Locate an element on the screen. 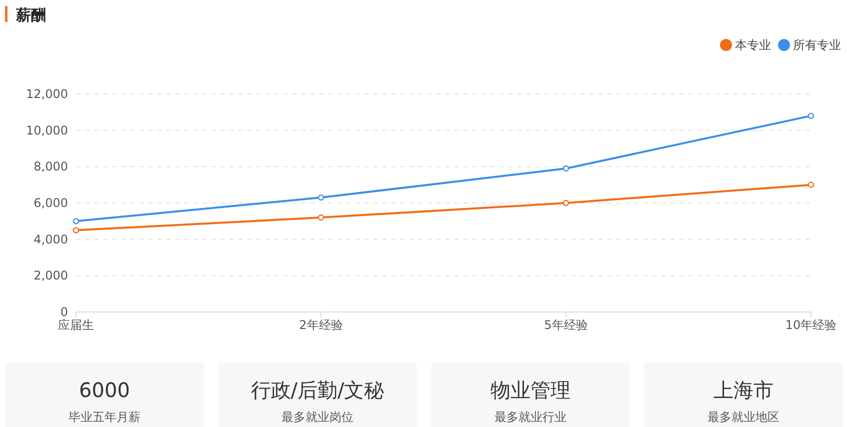  y-tick-label: 0 is located at coordinates (64, 312).